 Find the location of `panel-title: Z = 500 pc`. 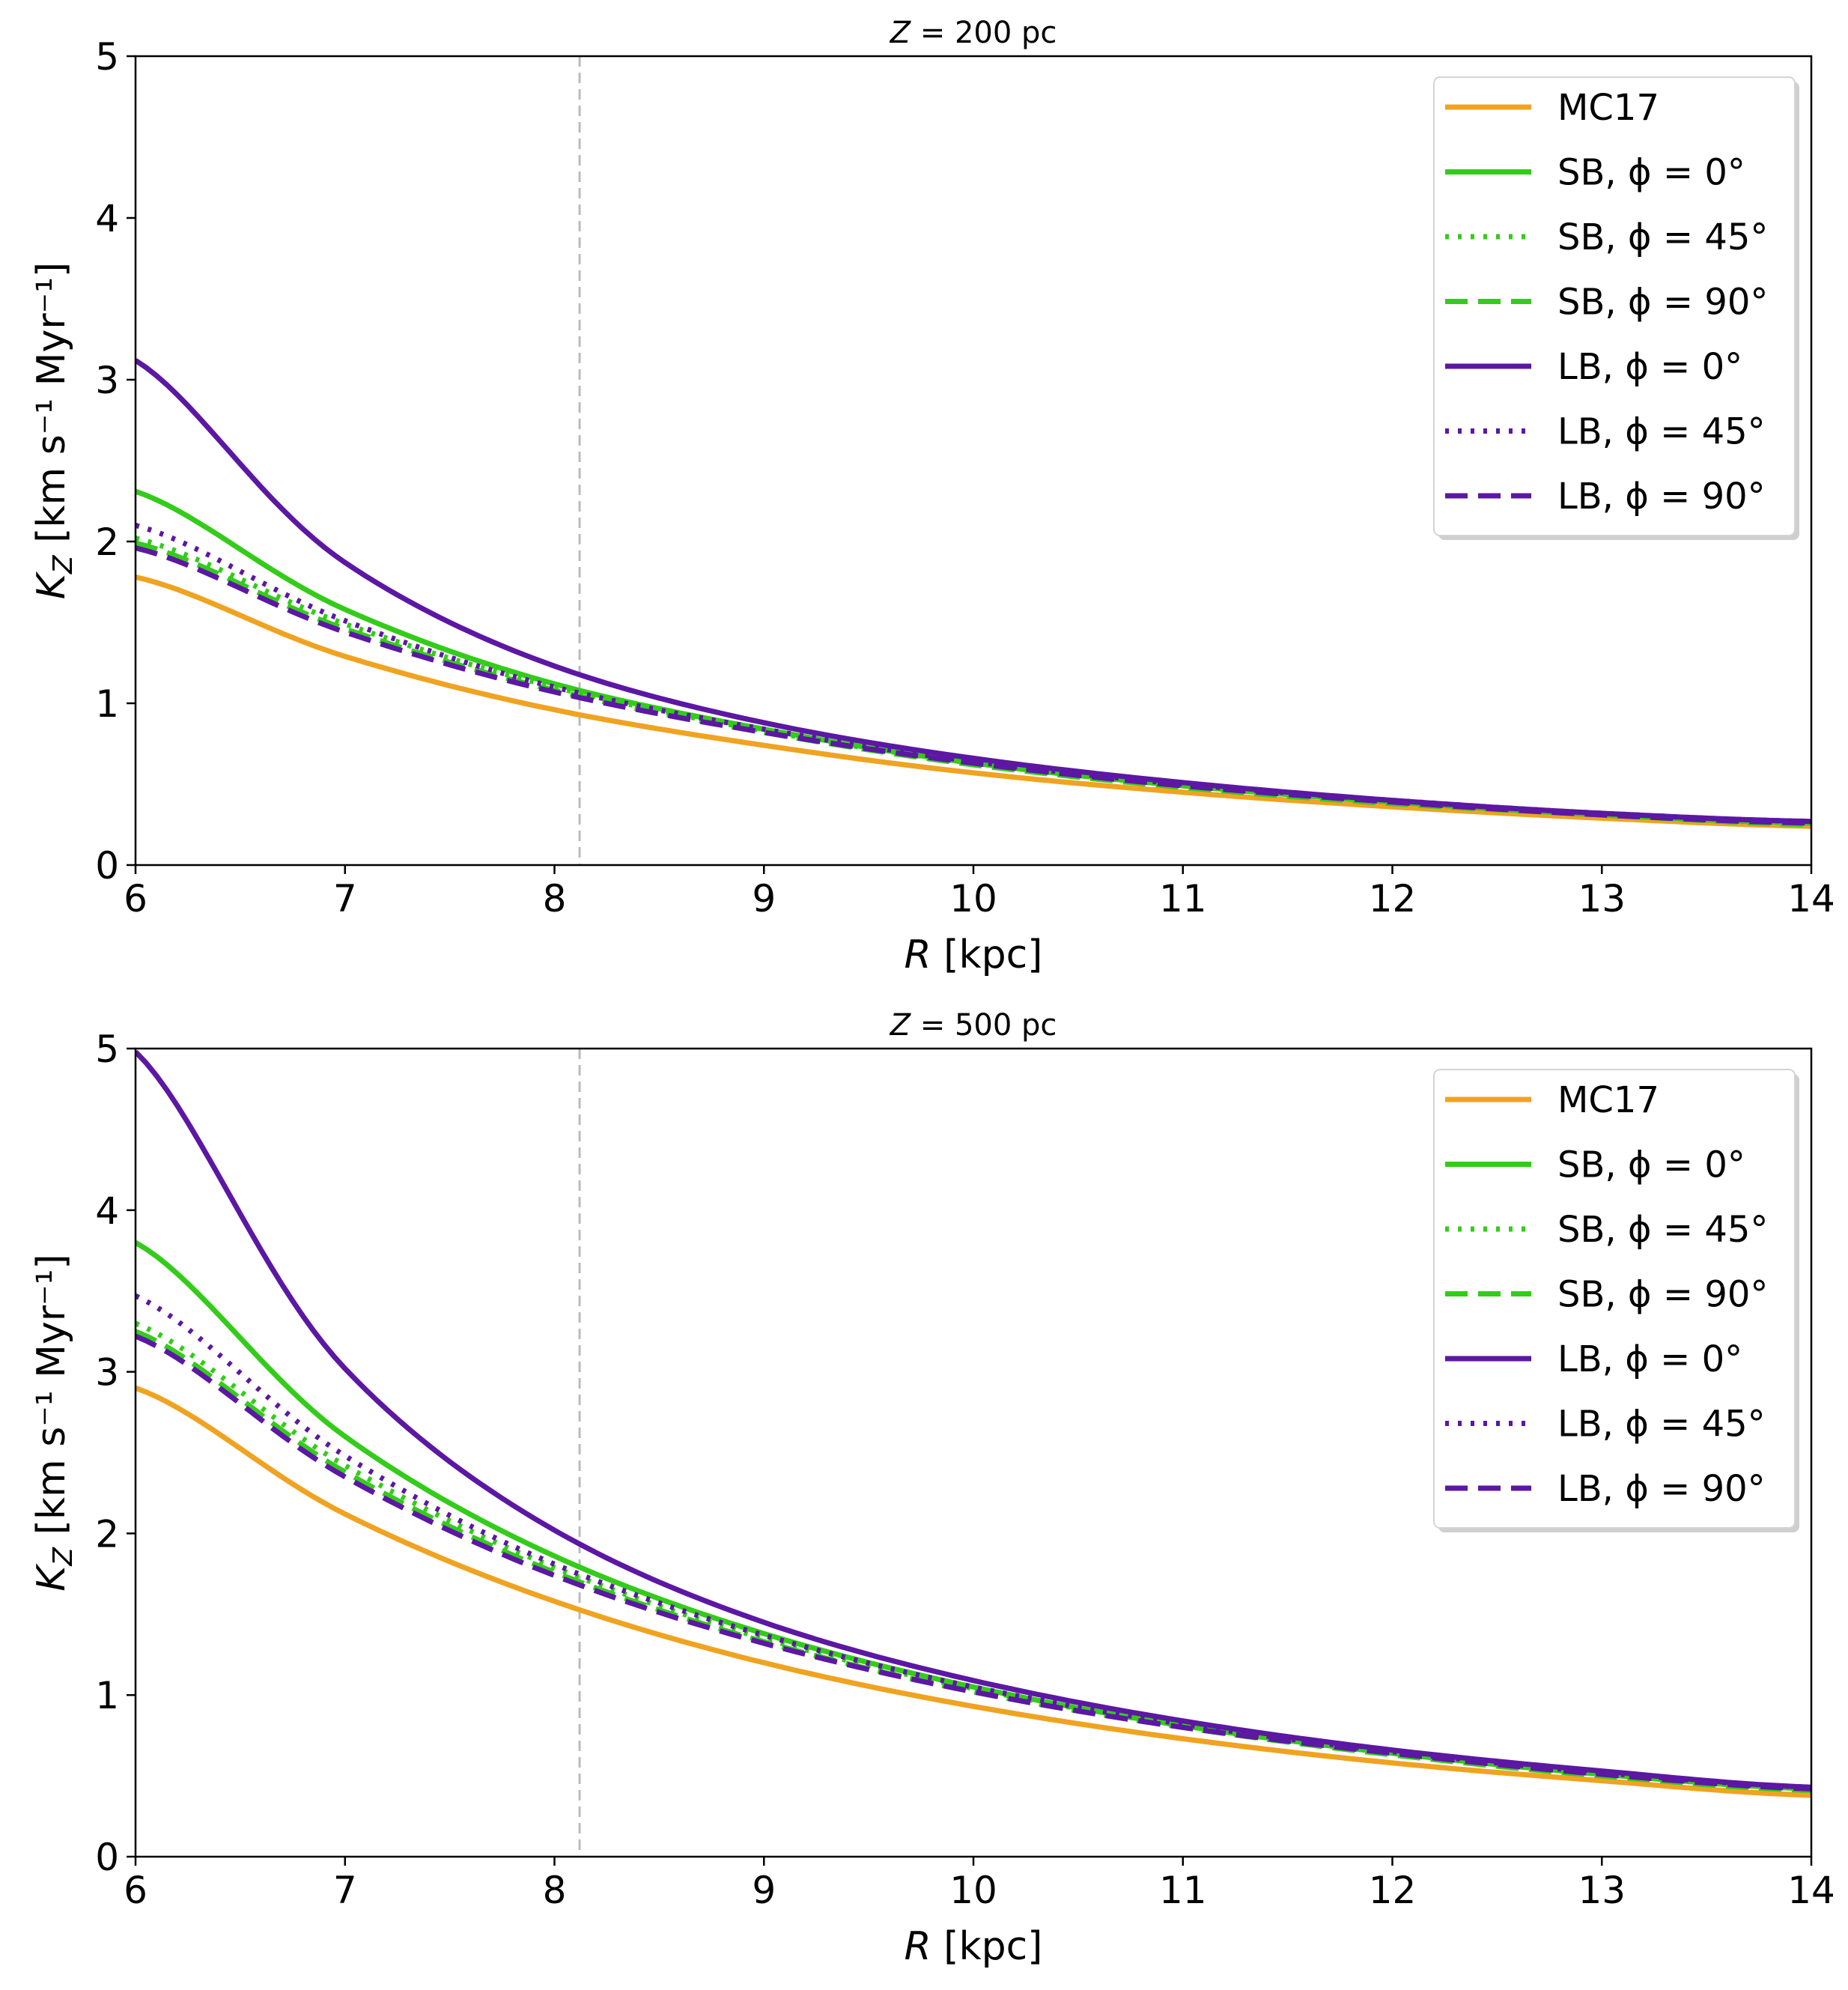

panel-title: Z = 500 pc is located at coordinates (974, 1025).